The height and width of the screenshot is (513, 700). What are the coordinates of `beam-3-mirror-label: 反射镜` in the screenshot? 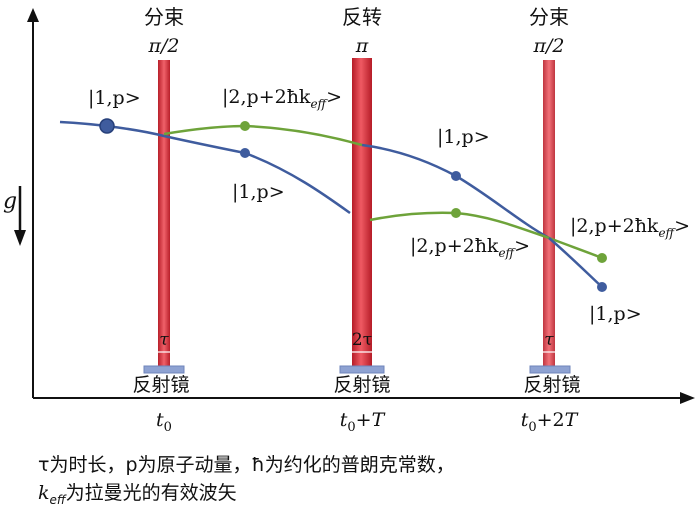 It's located at (551, 385).